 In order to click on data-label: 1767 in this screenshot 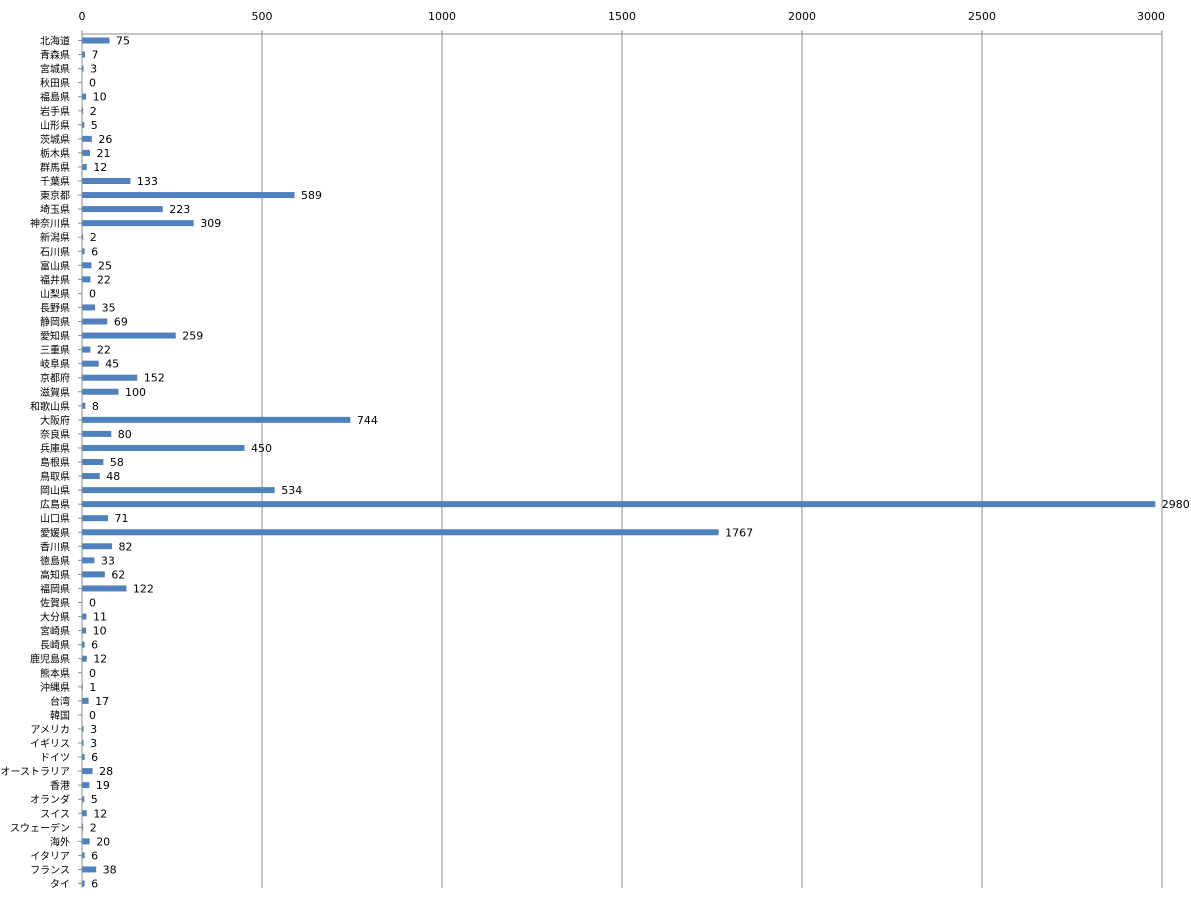, I will do `click(739, 532)`.